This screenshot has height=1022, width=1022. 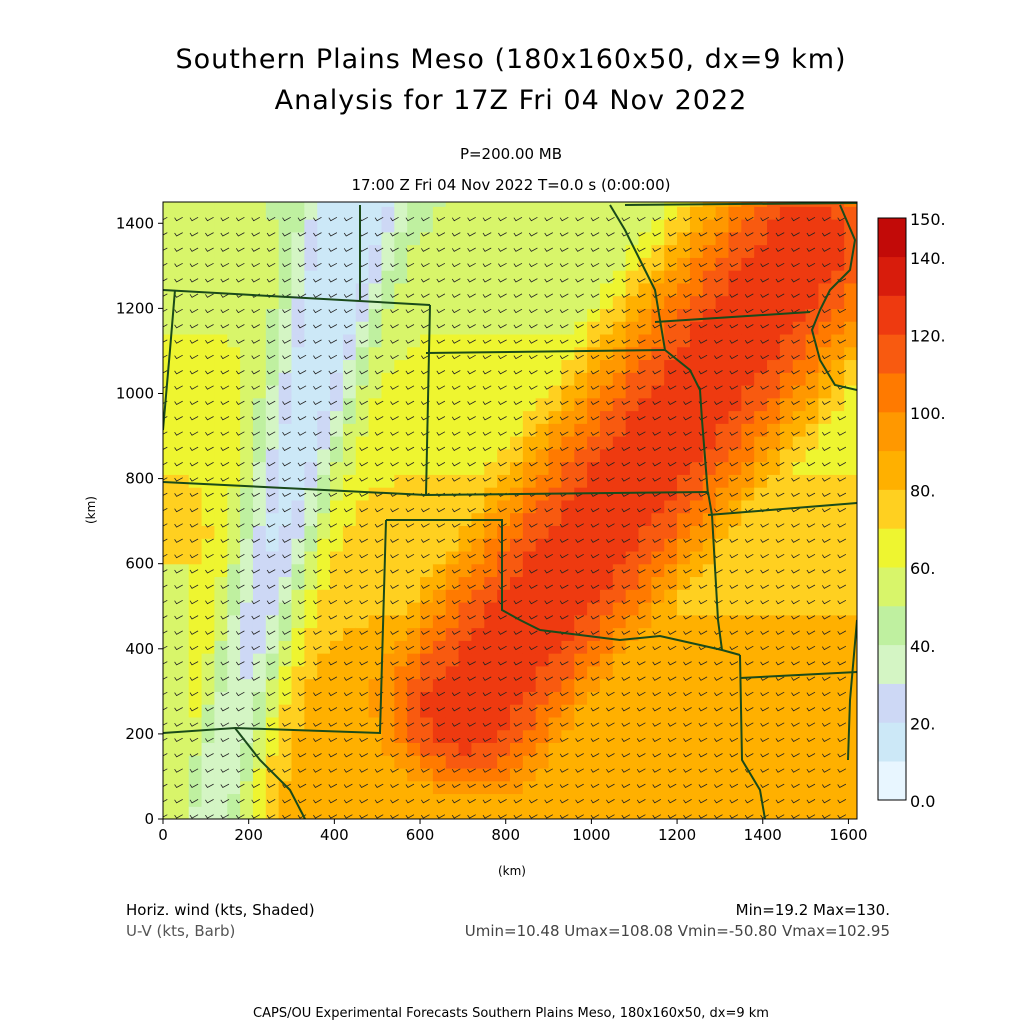 What do you see at coordinates (139, 479) in the screenshot?
I see `y-tick-label: 800` at bounding box center [139, 479].